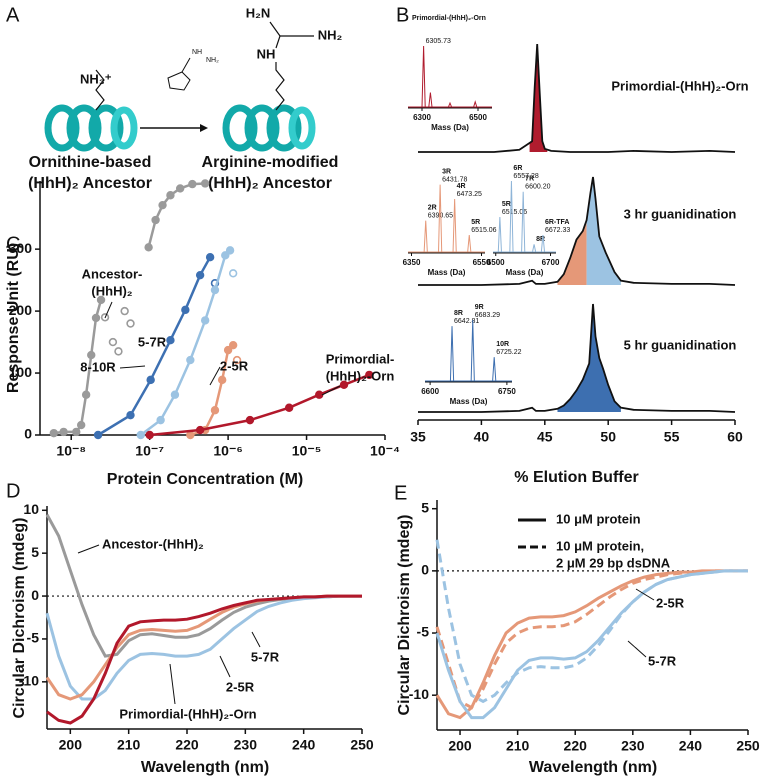 The height and width of the screenshot is (779, 762). I want to click on peak-name-label: 7R, so click(529, 179).